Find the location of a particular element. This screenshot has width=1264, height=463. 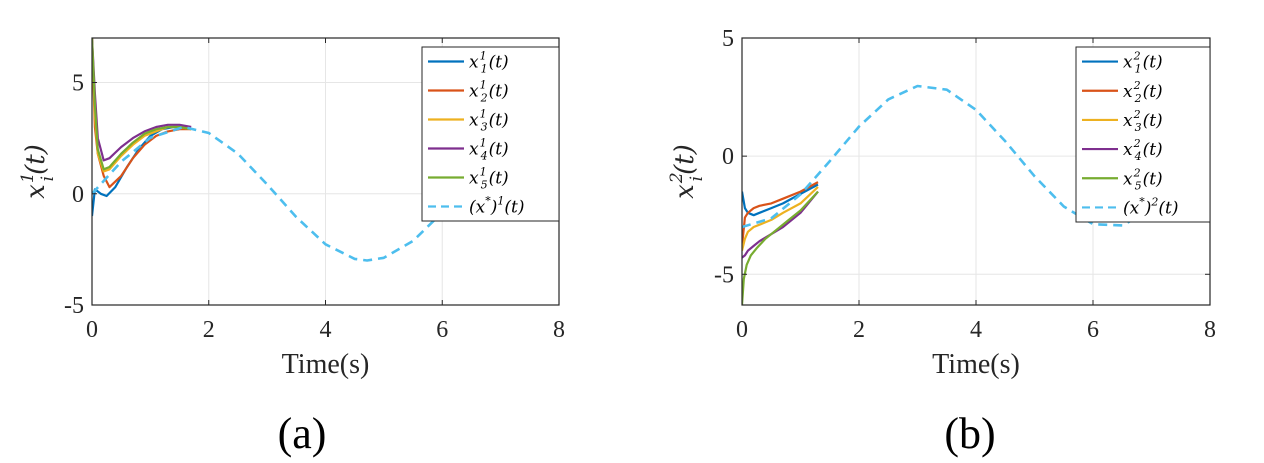

legend-label-2: x1 2(t) is located at coordinates (489, 92).